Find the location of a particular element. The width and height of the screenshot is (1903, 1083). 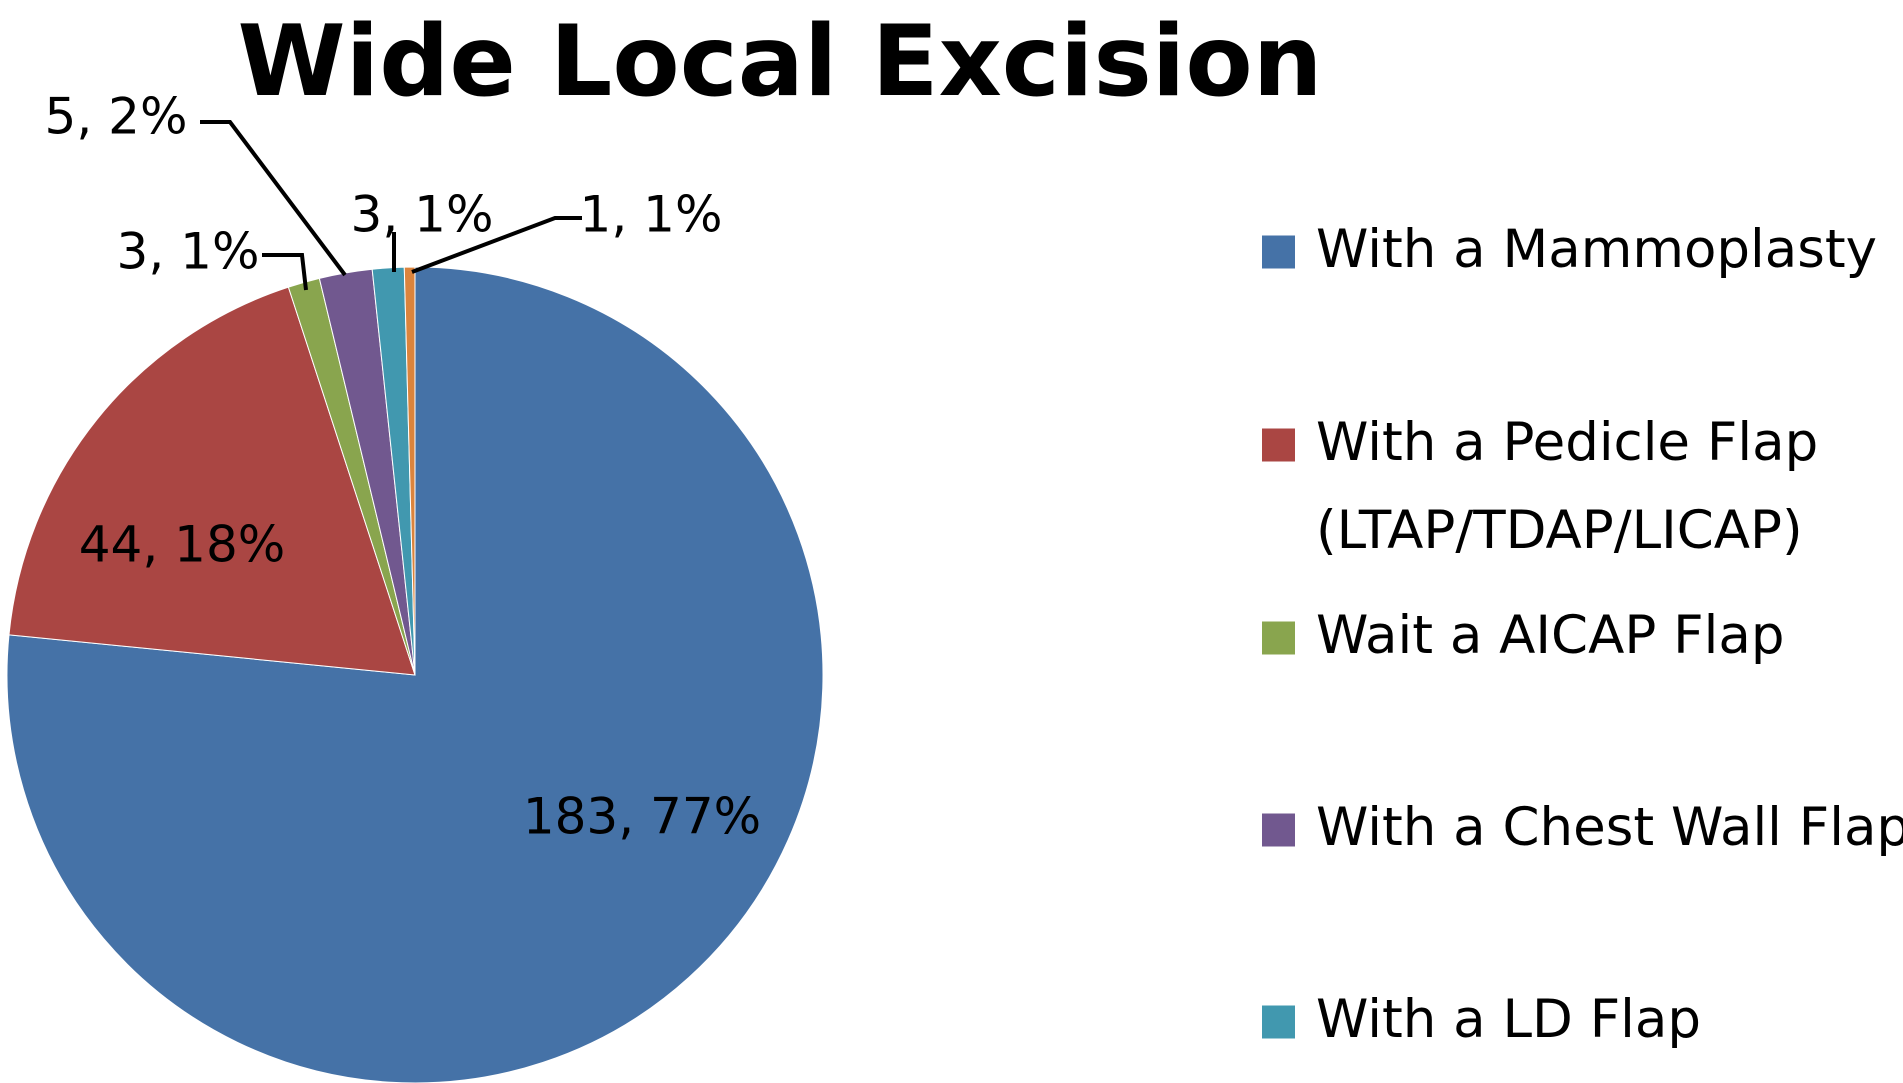

legend-label-with-a-chest-wall-flap: With a Chest Wall Flap is located at coordinates (1609, 827).